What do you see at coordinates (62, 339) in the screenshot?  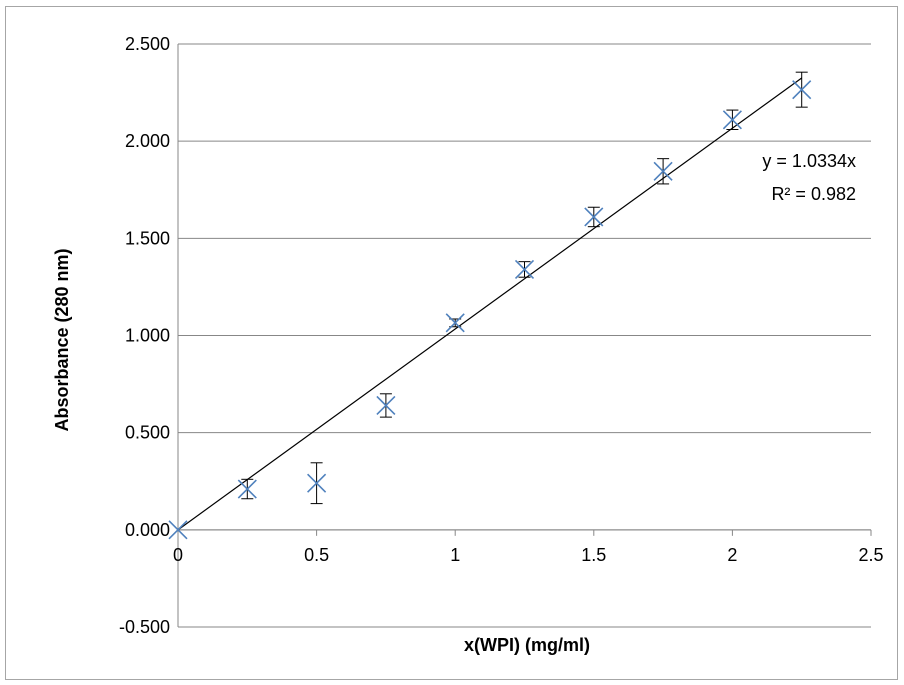 I see `y-axis-title: Absorbance (280 nm)` at bounding box center [62, 339].